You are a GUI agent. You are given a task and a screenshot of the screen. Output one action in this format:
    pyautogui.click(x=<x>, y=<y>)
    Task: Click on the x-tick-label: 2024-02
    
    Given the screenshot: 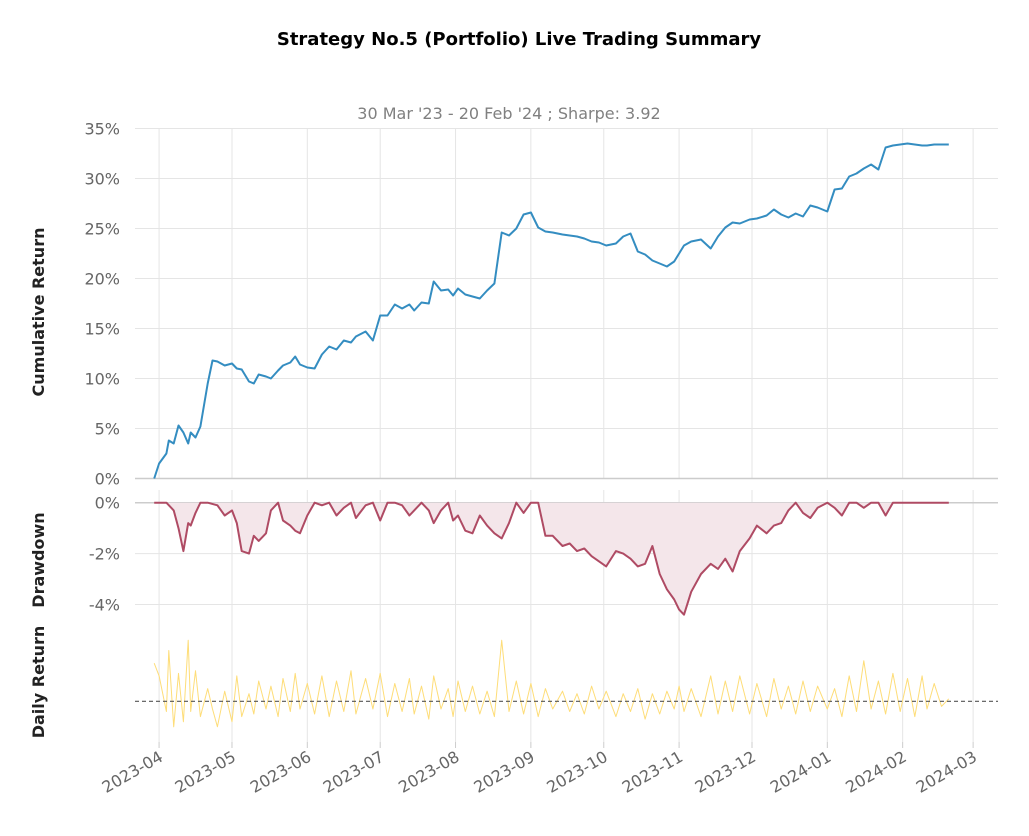 What is the action you would take?
    pyautogui.click(x=875, y=772)
    